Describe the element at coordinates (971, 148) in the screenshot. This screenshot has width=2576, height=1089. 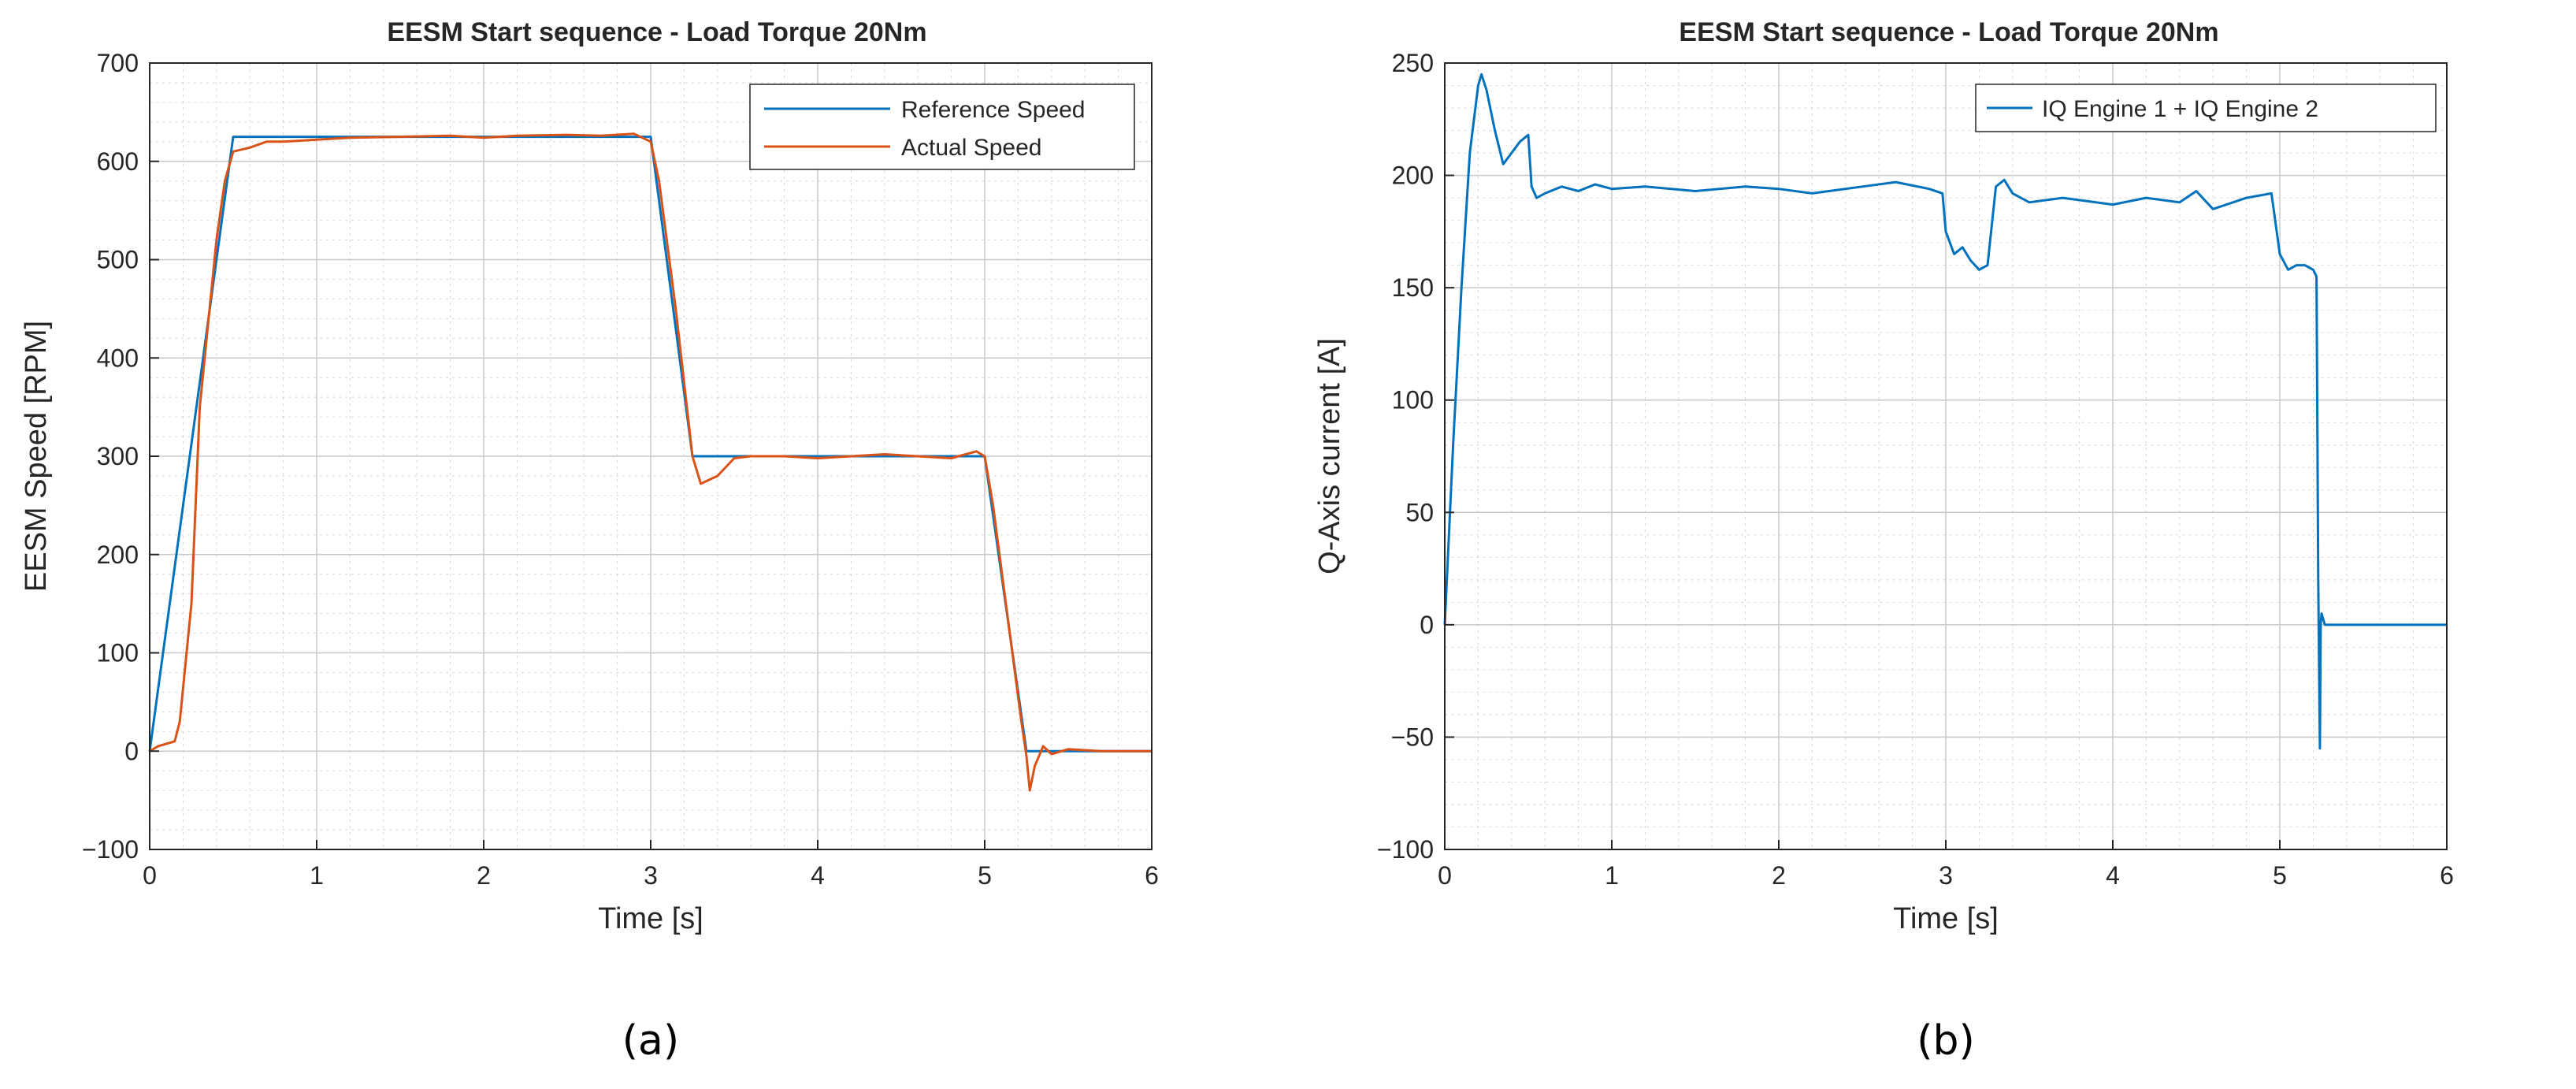
I see `legend-label-actual-speed: Actual Speed` at that location.